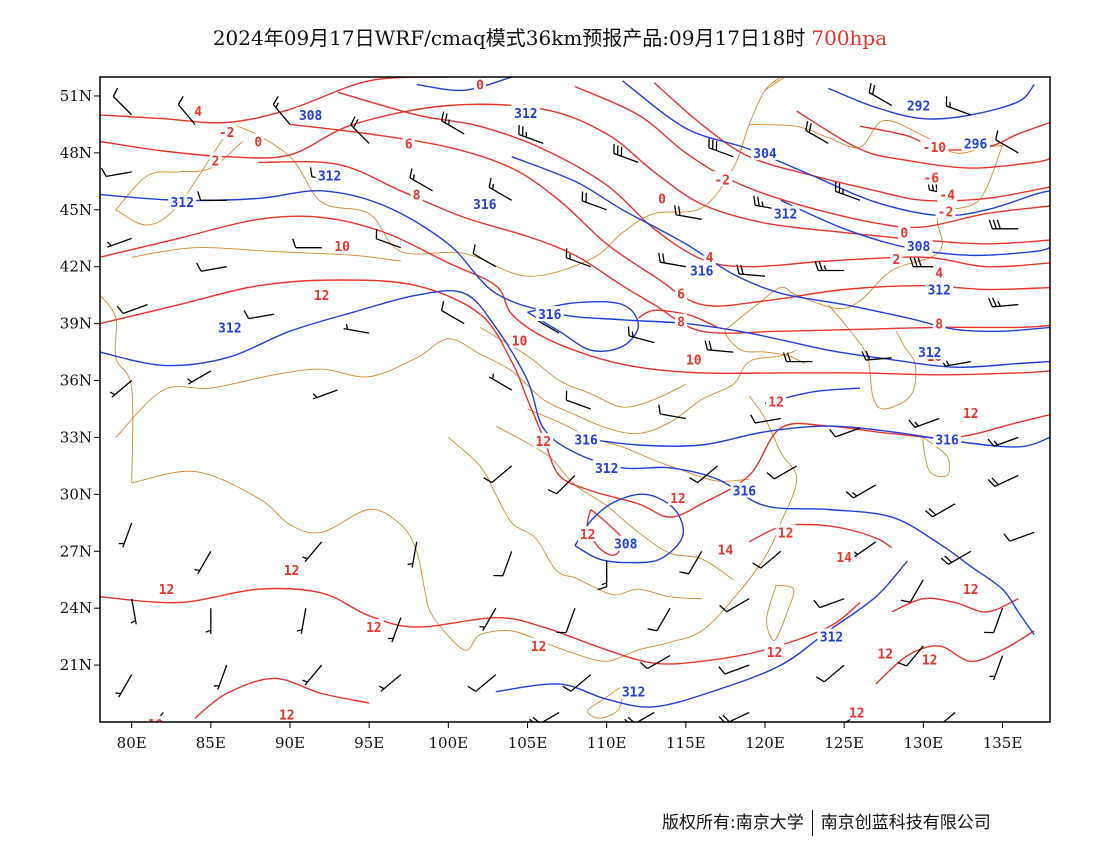  Describe the element at coordinates (786, 533) in the screenshot. I see `temperature-contour-label: 12` at that location.